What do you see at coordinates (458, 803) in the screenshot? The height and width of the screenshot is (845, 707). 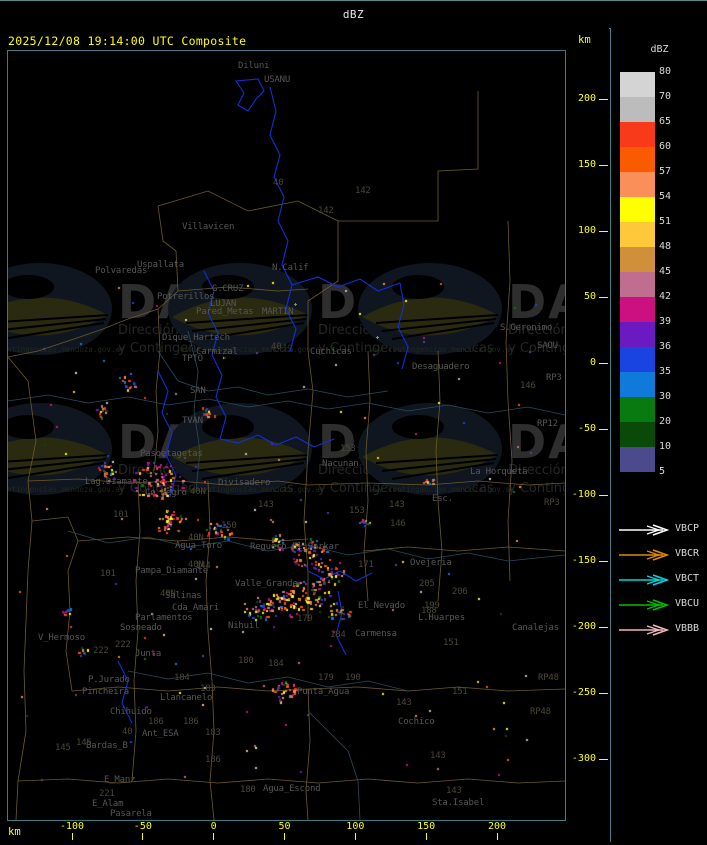 I see `map-place-label: Sta.Isabel` at bounding box center [458, 803].